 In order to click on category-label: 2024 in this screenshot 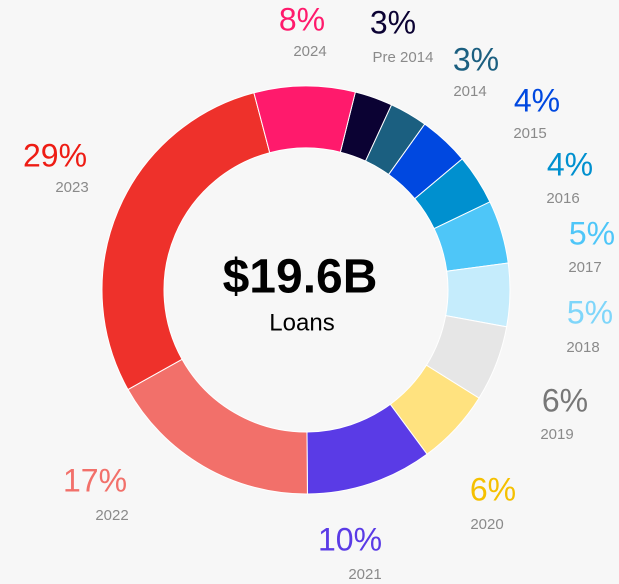, I will do `click(309, 51)`.